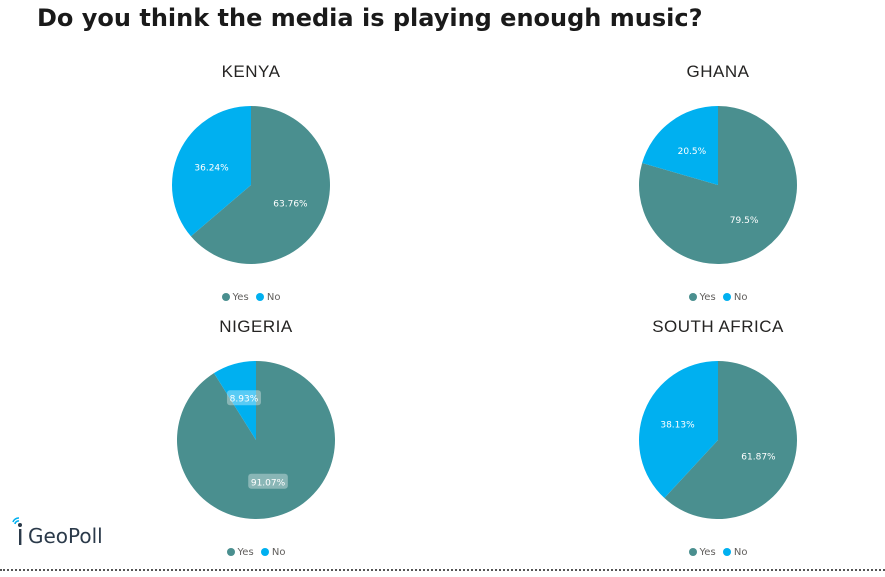 This screenshot has width=885, height=577. I want to click on data-label-no: 36.24%, so click(211, 168).